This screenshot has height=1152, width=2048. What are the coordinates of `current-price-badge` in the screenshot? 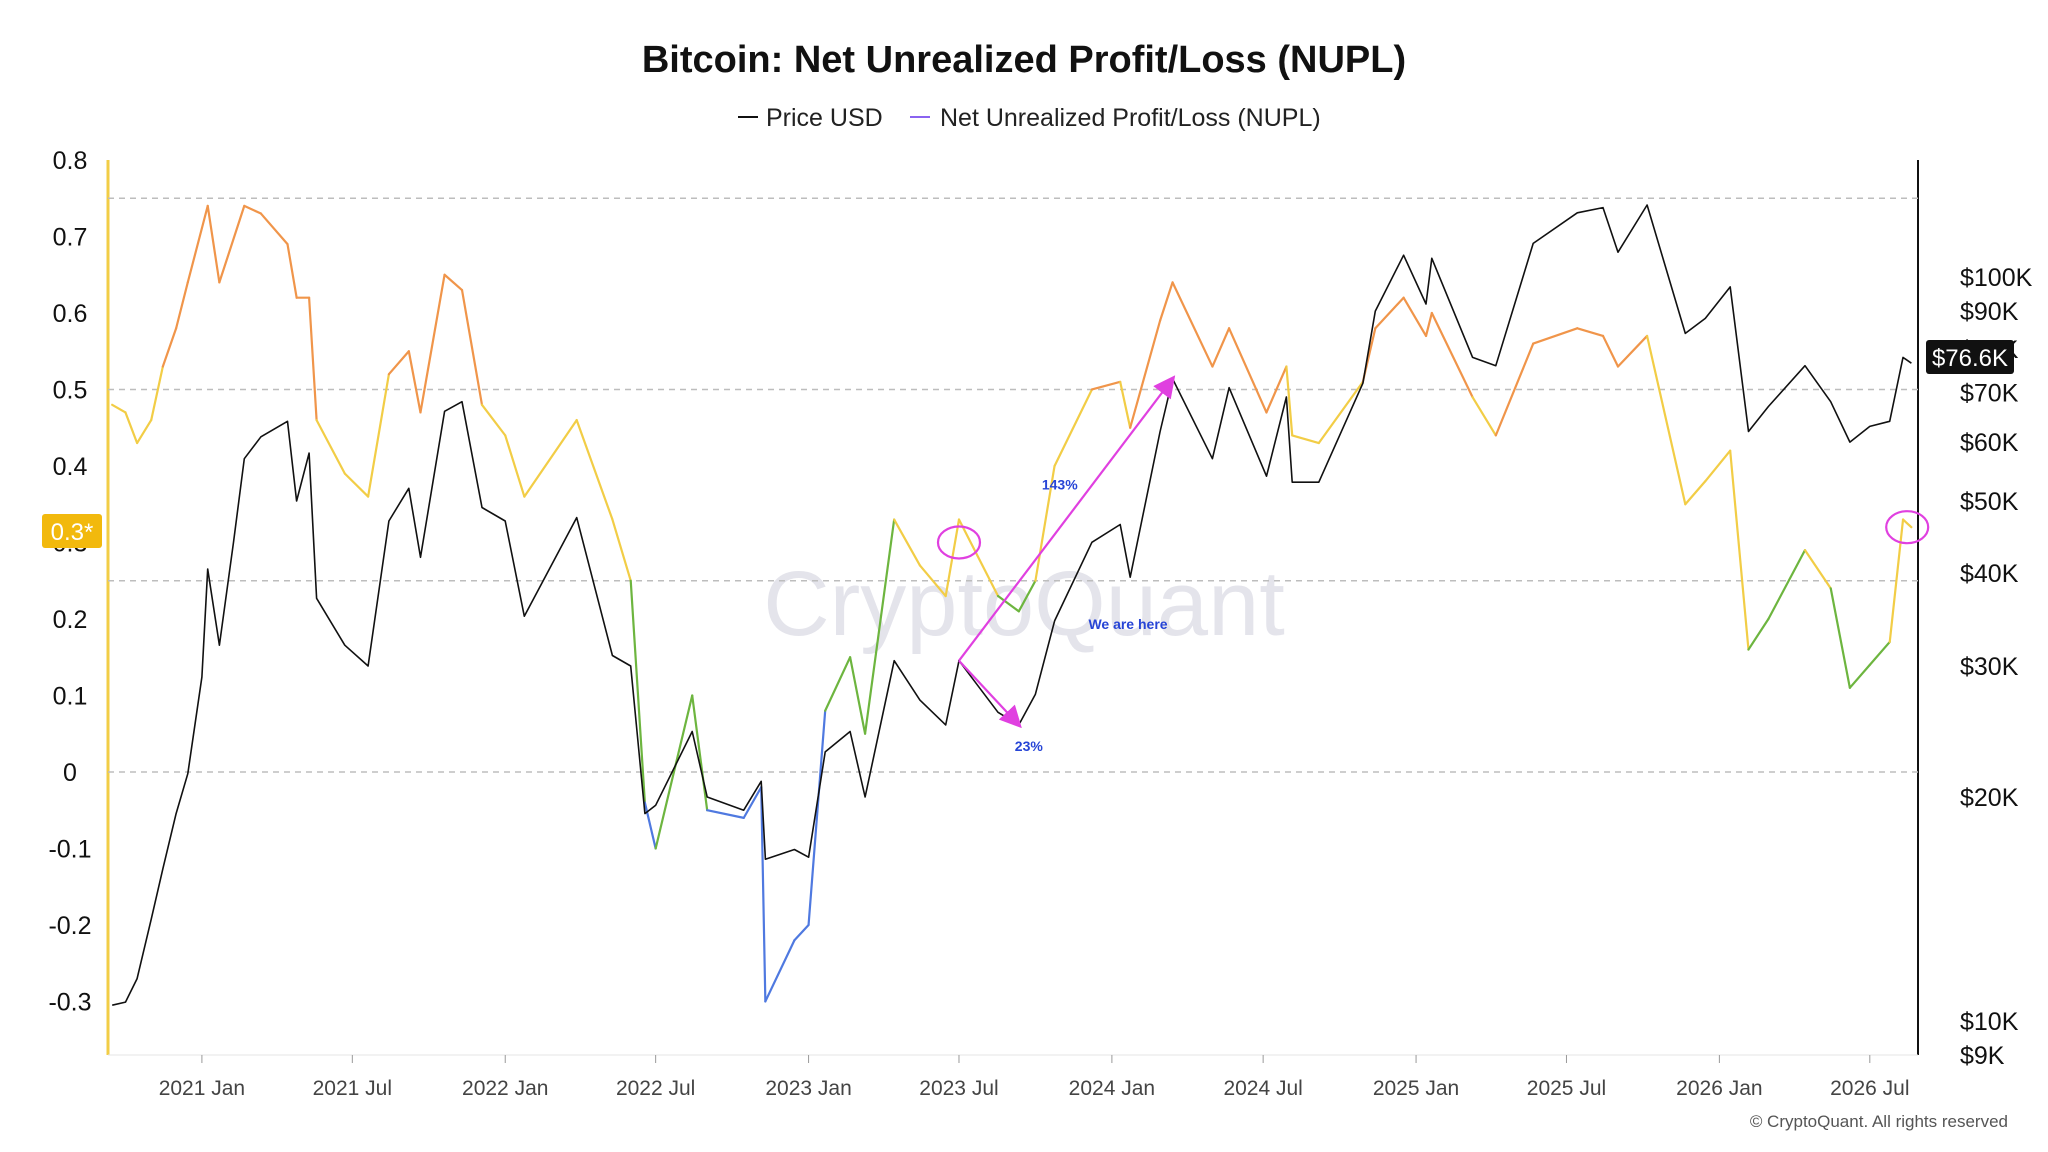 It's located at (1970, 357).